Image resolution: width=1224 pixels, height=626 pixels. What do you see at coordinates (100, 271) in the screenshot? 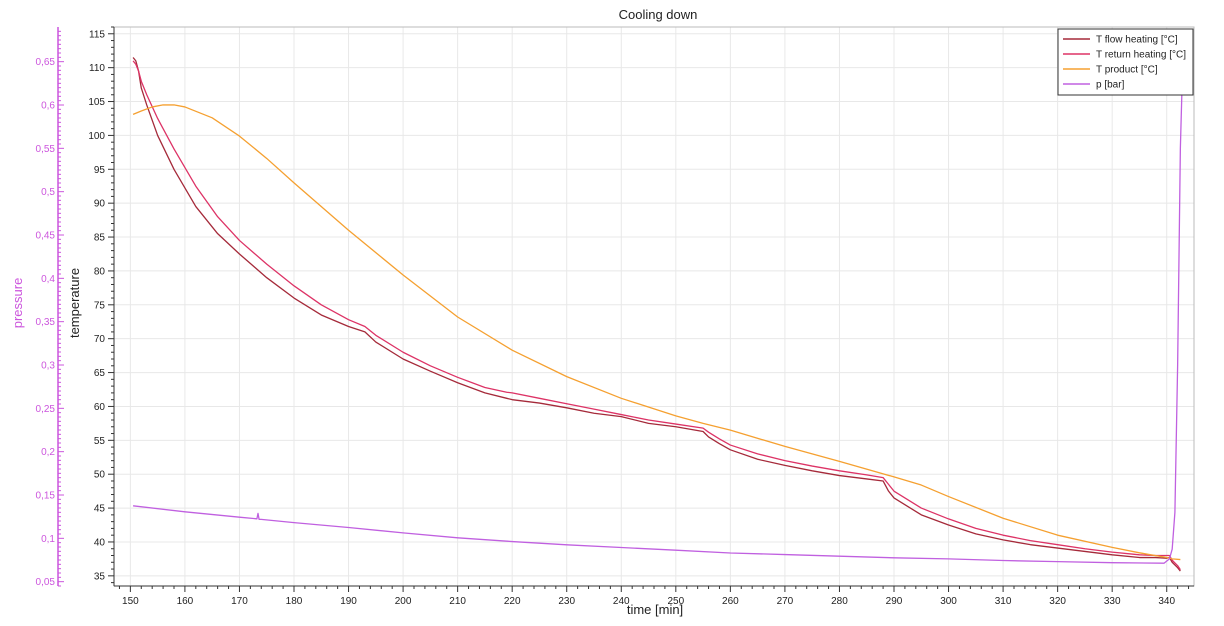
I see `y-tick-label: 80` at bounding box center [100, 271].